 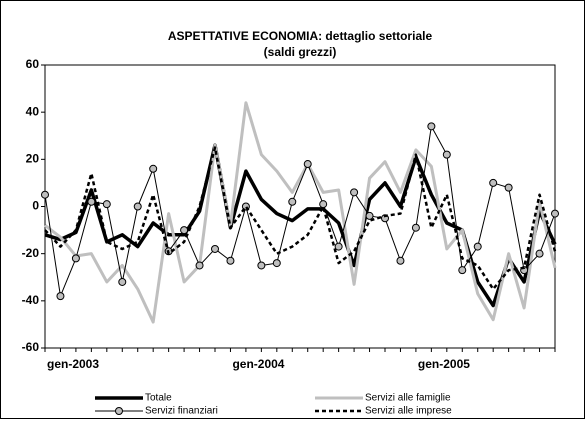 What do you see at coordinates (158, 398) in the screenshot?
I see `legend-label: Totale` at bounding box center [158, 398].